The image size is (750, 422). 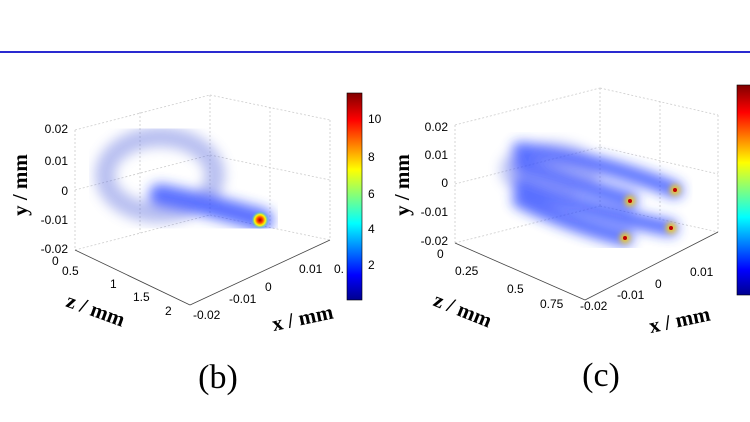 What do you see at coordinates (371, 229) in the screenshot?
I see `colorbar-tick: 4` at bounding box center [371, 229].